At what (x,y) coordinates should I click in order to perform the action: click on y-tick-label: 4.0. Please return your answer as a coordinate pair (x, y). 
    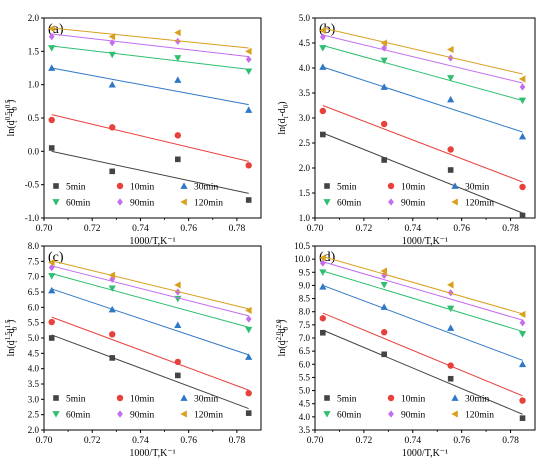
    Looking at the image, I should click on (34, 369).